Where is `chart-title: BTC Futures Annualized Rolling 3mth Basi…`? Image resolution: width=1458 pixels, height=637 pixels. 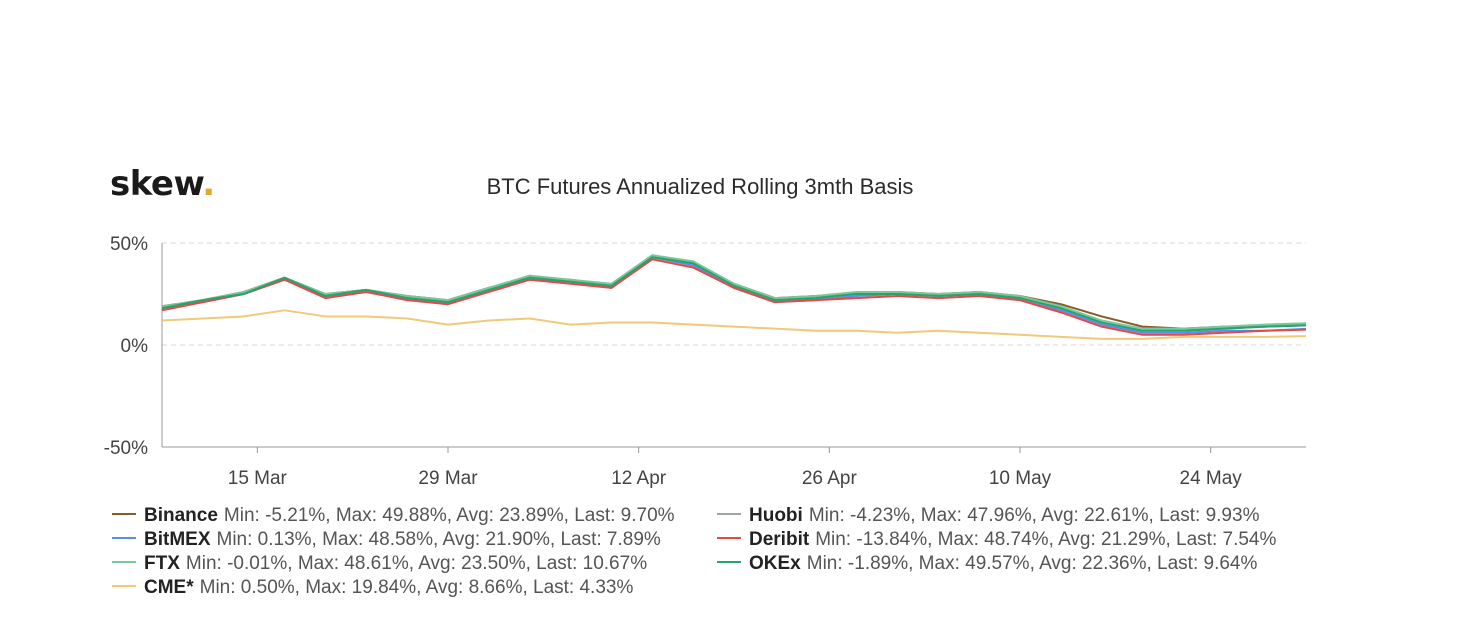
chart-title: BTC Futures Annualized Rolling 3mth Basi… is located at coordinates (700, 186).